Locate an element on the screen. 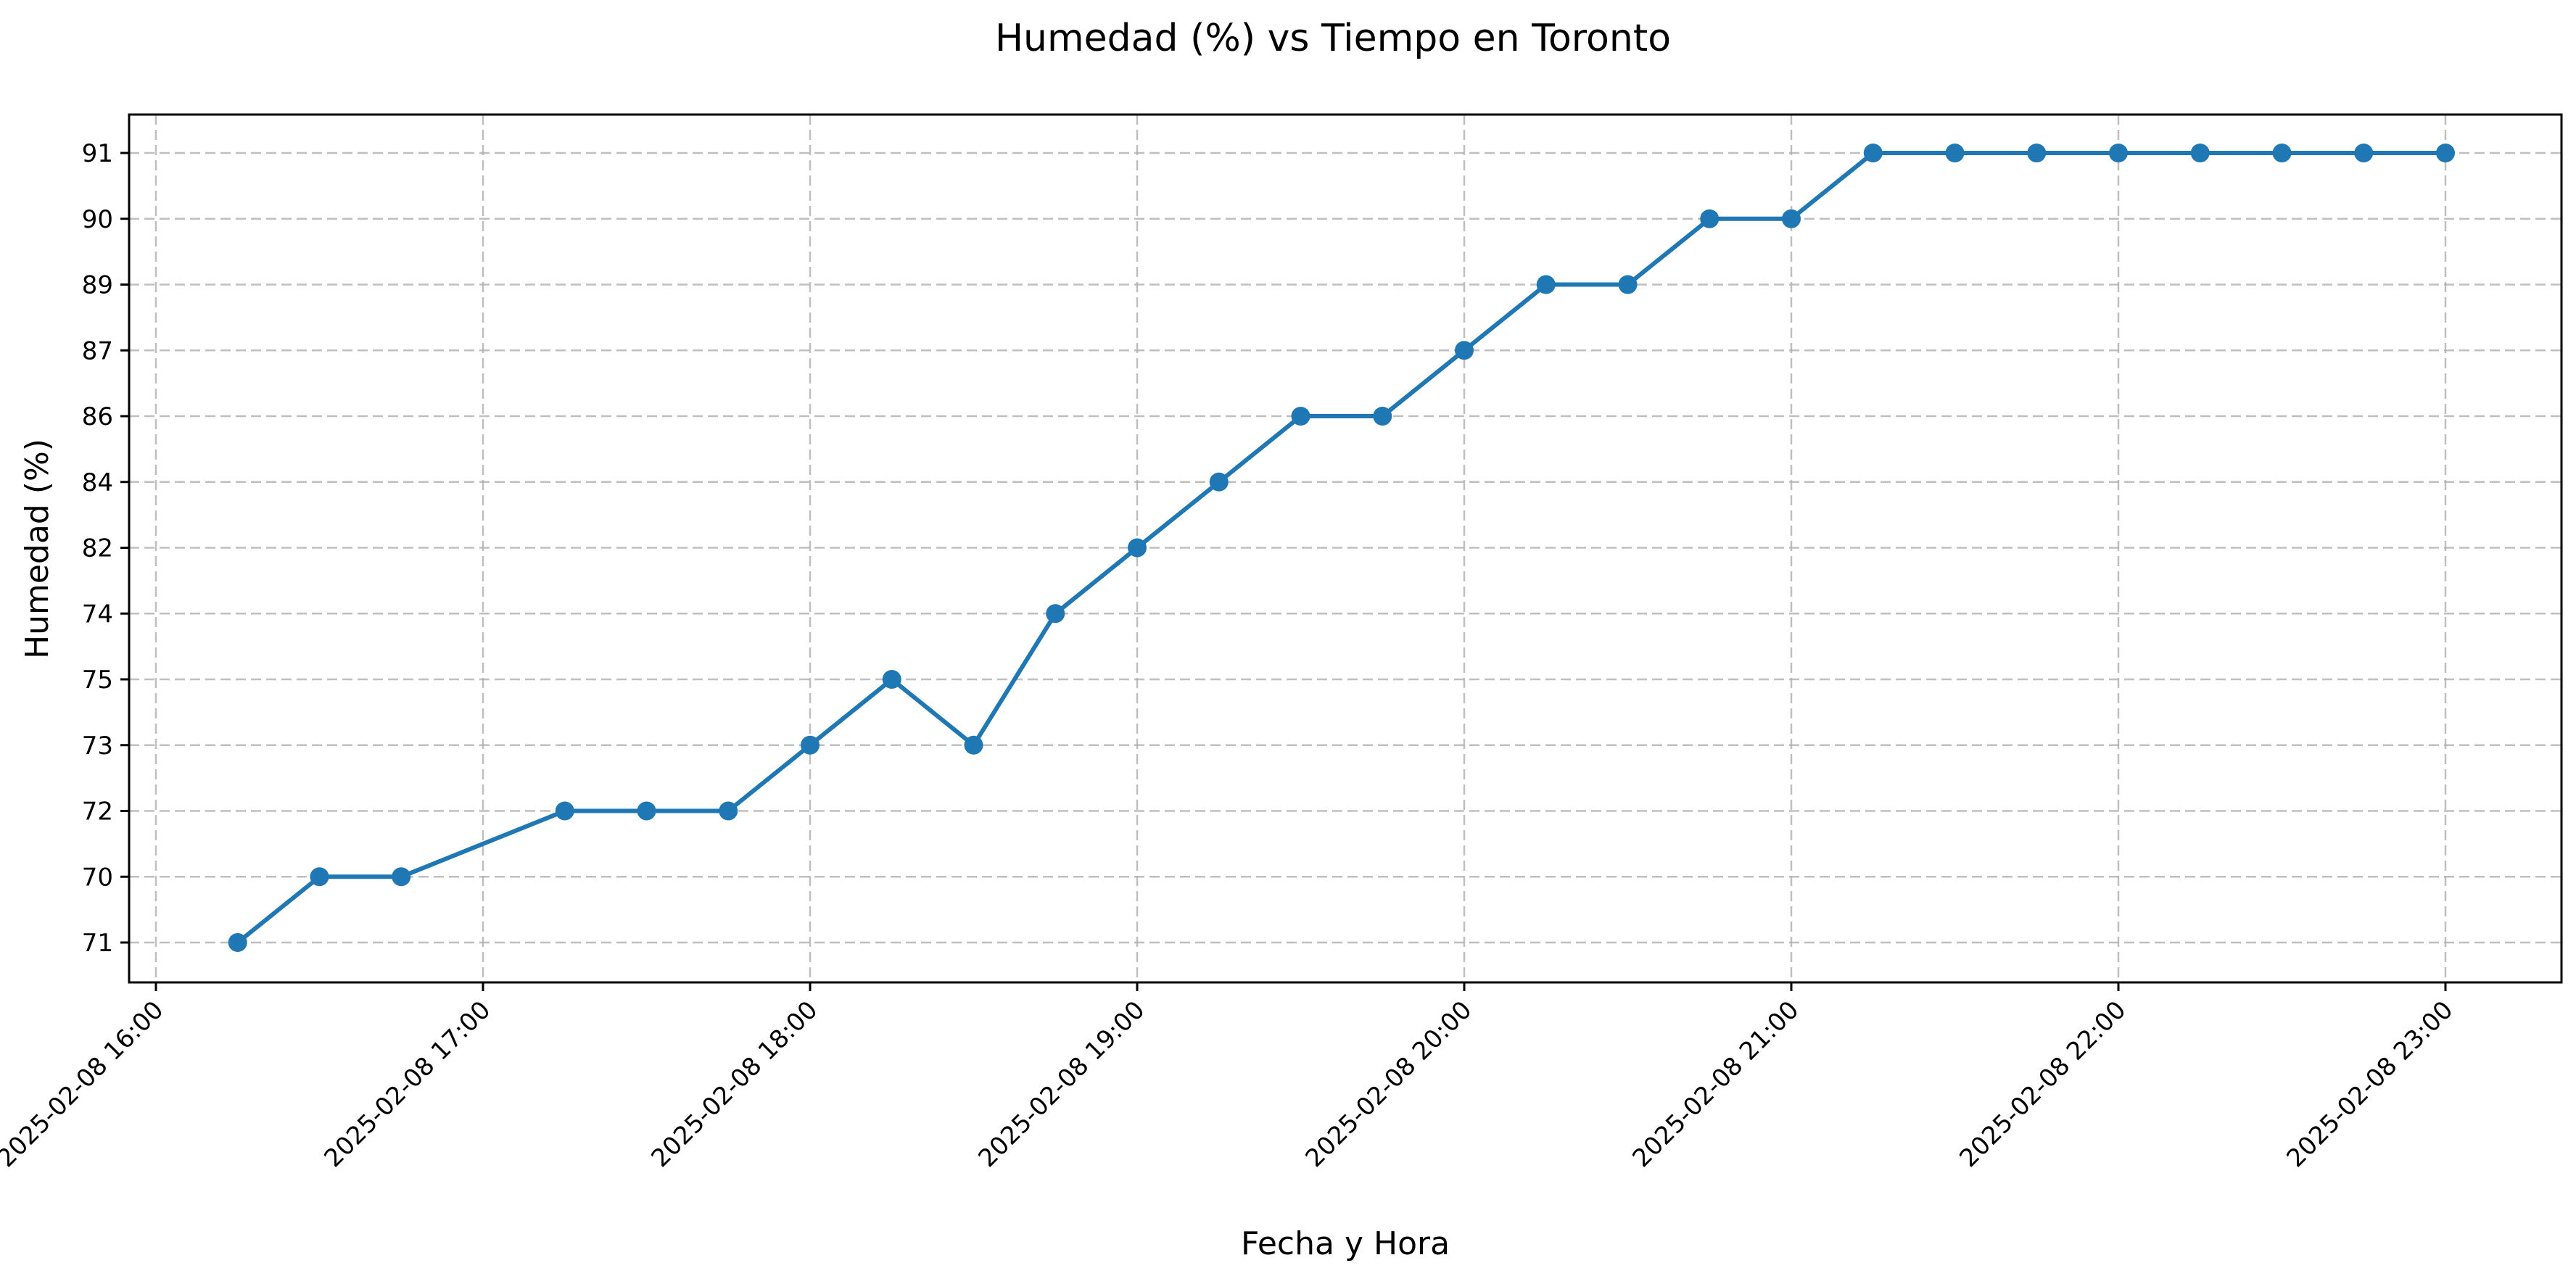  x-tick-label: 2025-02-08 16:00 is located at coordinates (84, 1084).